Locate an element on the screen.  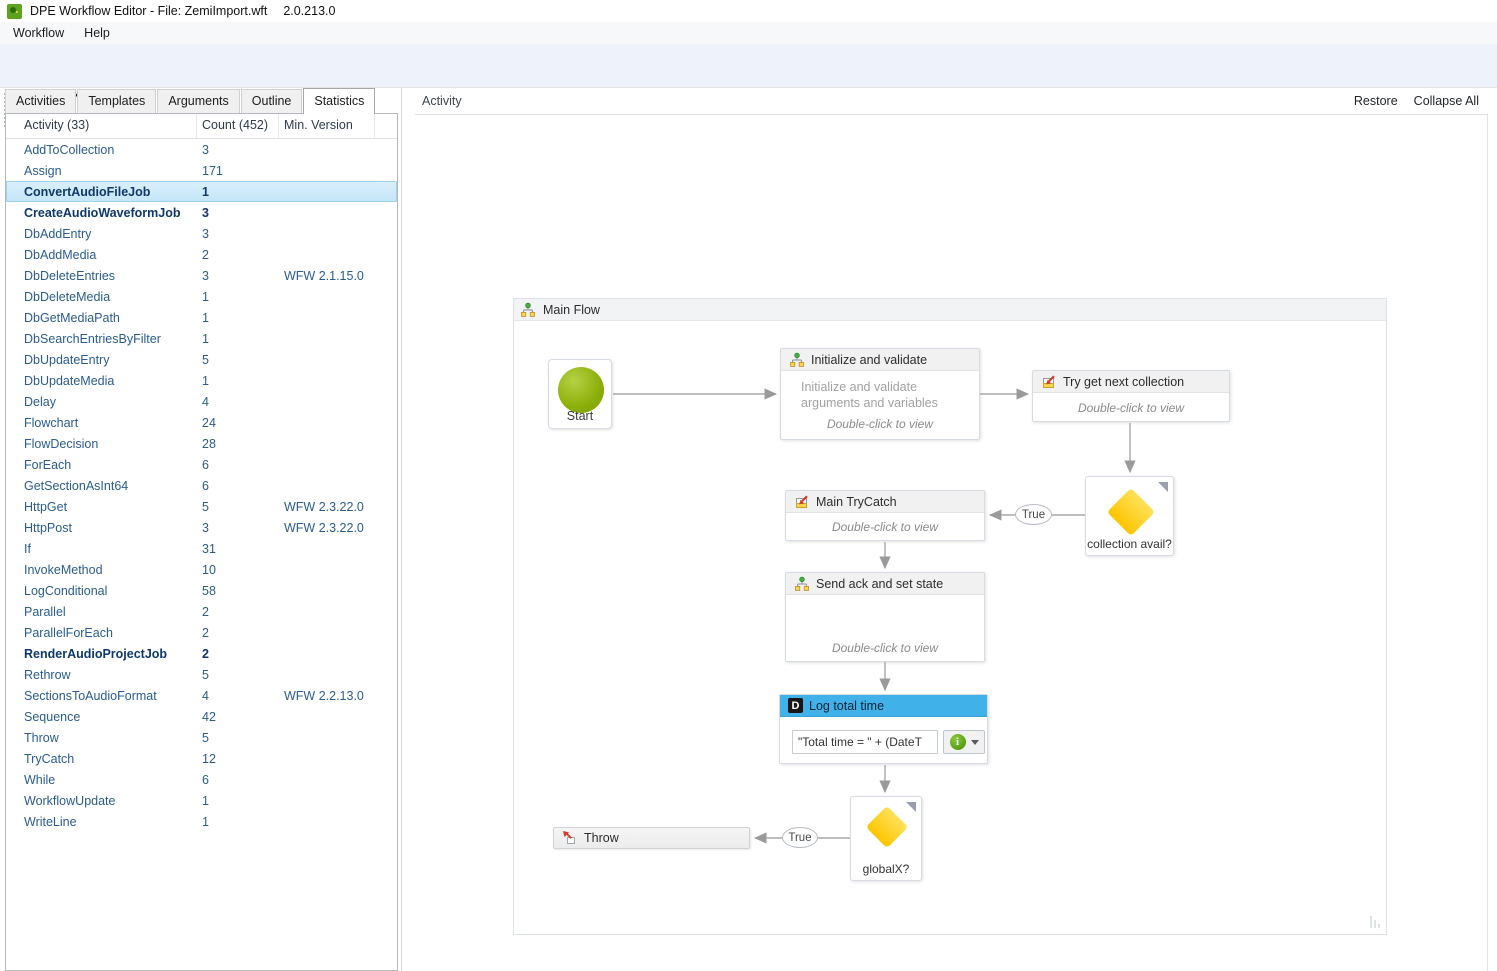
table-row: ForEach 6 is located at coordinates (201, 464).